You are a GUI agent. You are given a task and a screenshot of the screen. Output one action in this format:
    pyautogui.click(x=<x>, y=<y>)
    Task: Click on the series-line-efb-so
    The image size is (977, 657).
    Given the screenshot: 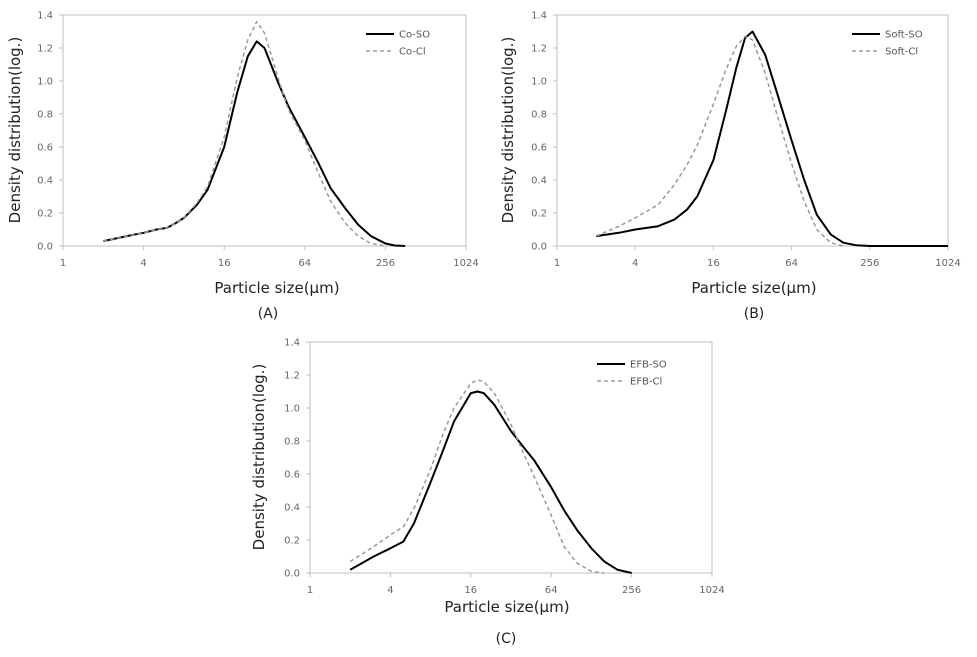 What is the action you would take?
    pyautogui.click(x=490, y=482)
    